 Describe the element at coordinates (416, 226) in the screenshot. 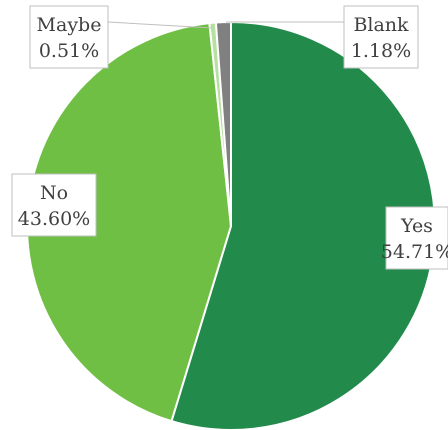

I see `data-label-category: Yes` at that location.